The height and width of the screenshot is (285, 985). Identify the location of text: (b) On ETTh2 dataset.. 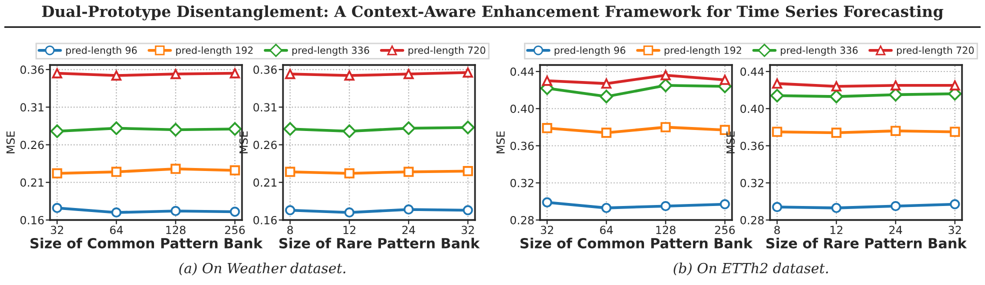
(751, 269).